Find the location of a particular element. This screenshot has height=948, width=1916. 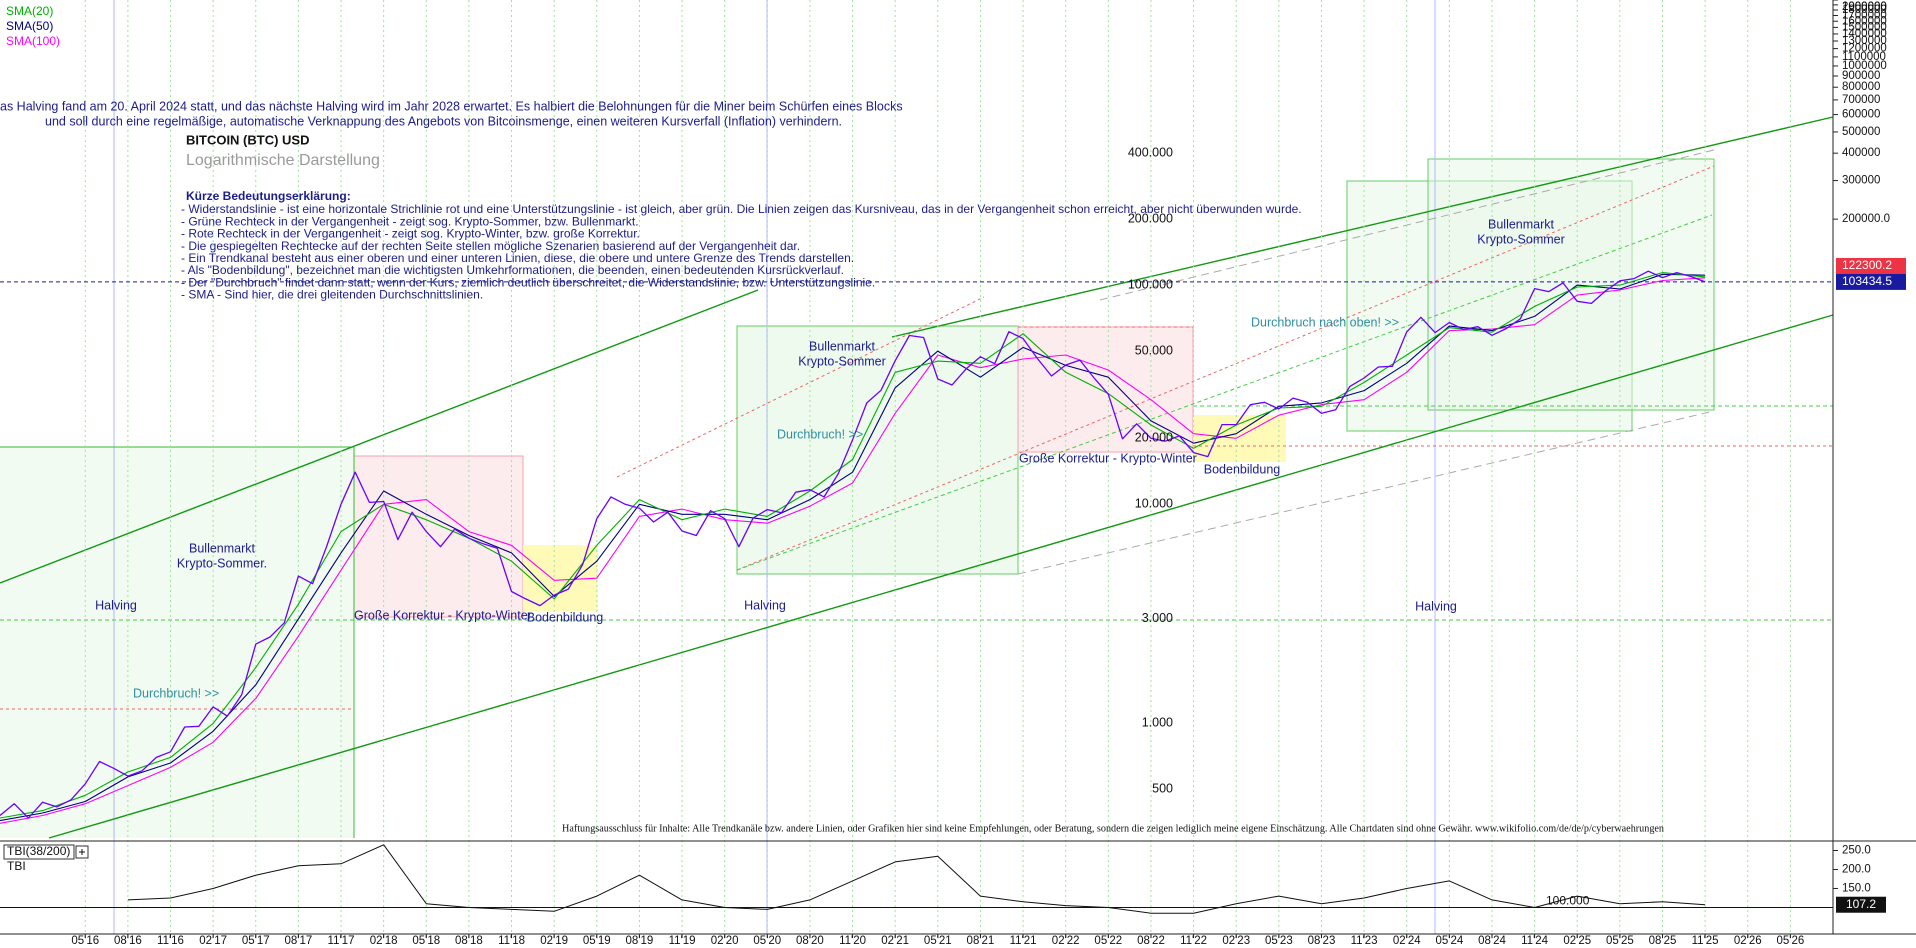

x-tick-label: 02'23 is located at coordinates (1236, 941).